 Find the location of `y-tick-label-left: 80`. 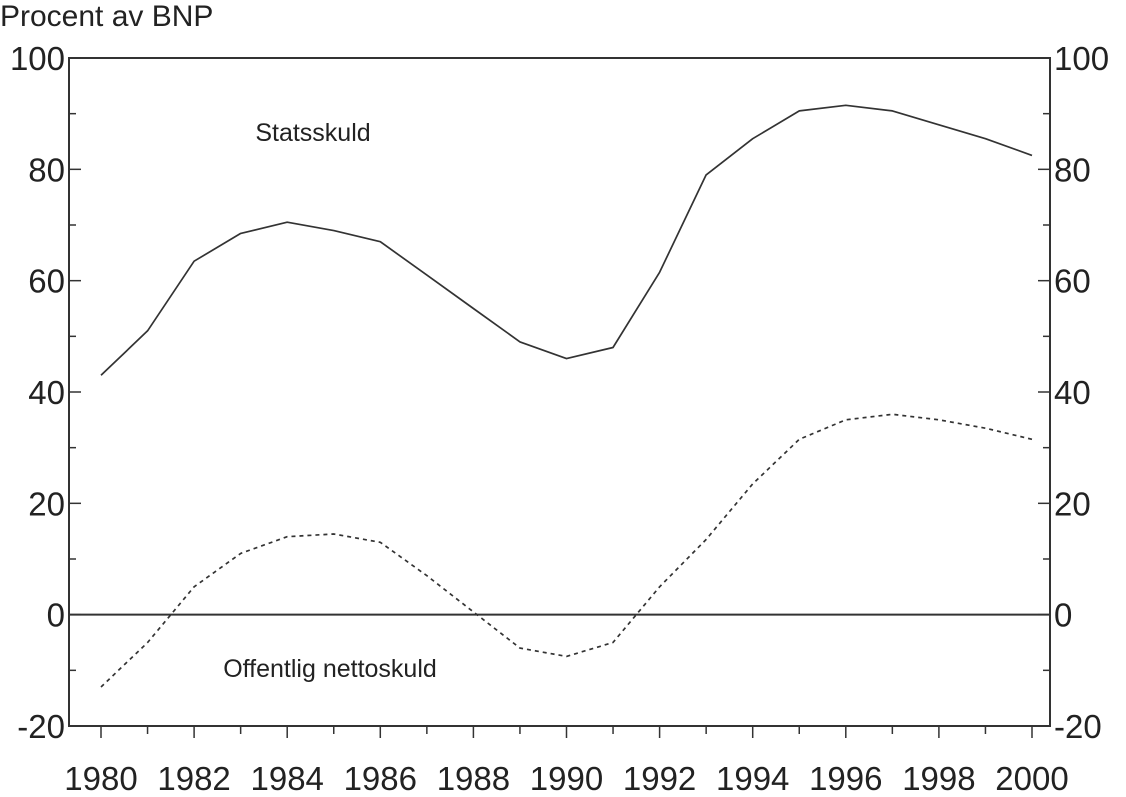

y-tick-label-left: 80 is located at coordinates (46, 169).